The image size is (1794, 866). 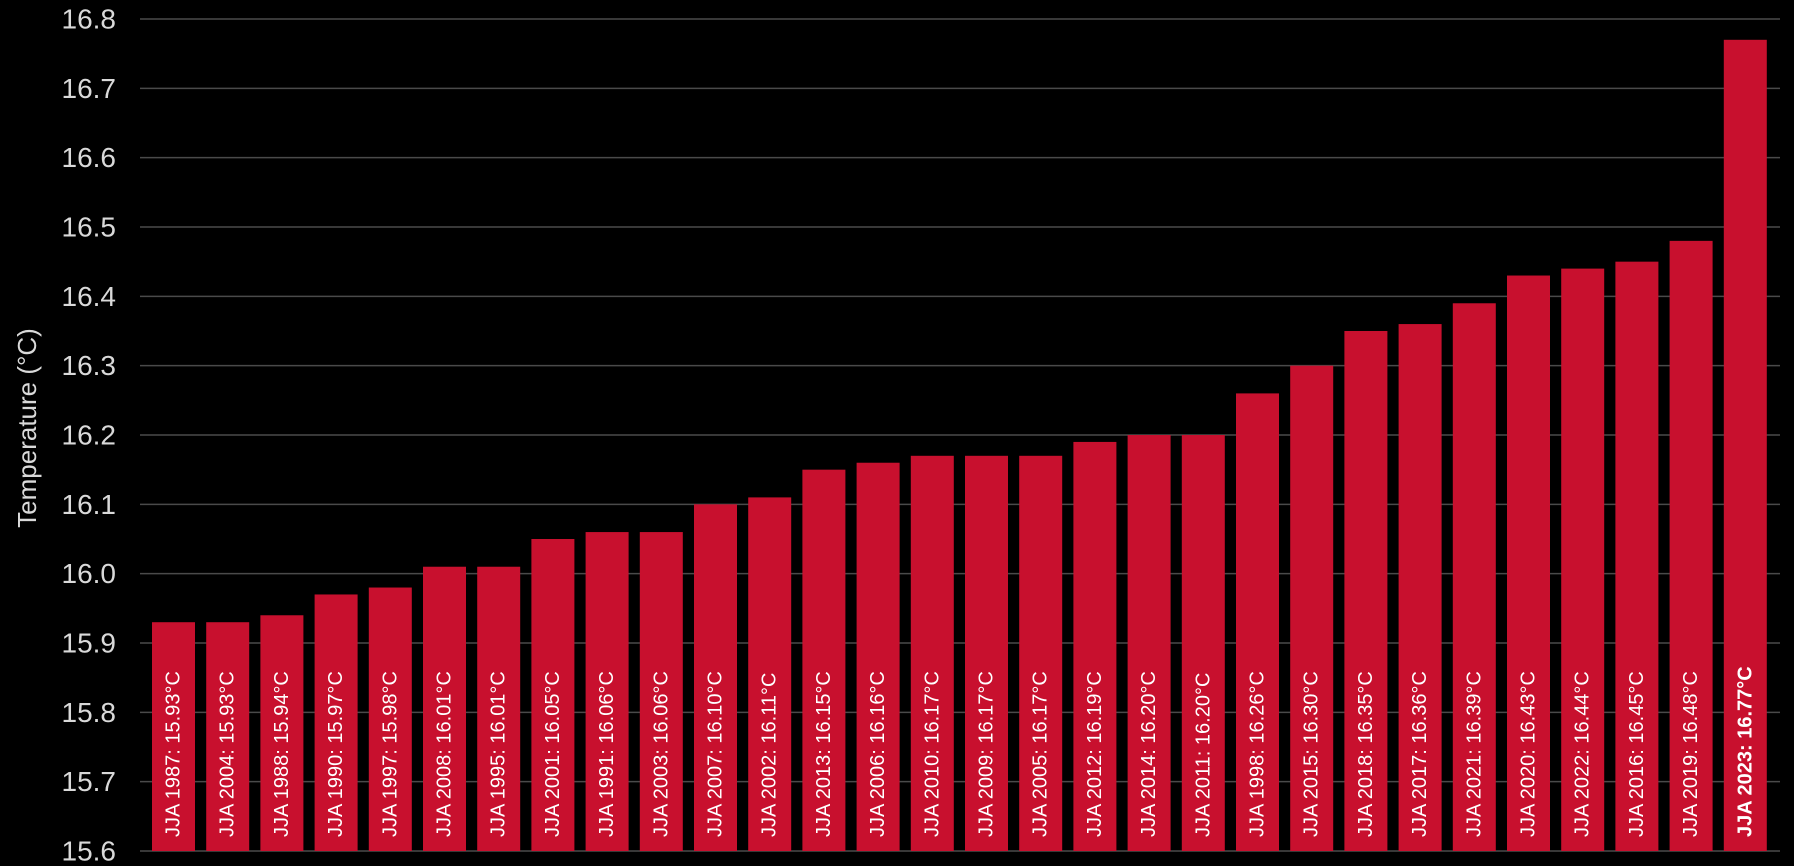 What do you see at coordinates (499, 754) in the screenshot?
I see `bar-value-label: JJA 1995: 16.01°C` at bounding box center [499, 754].